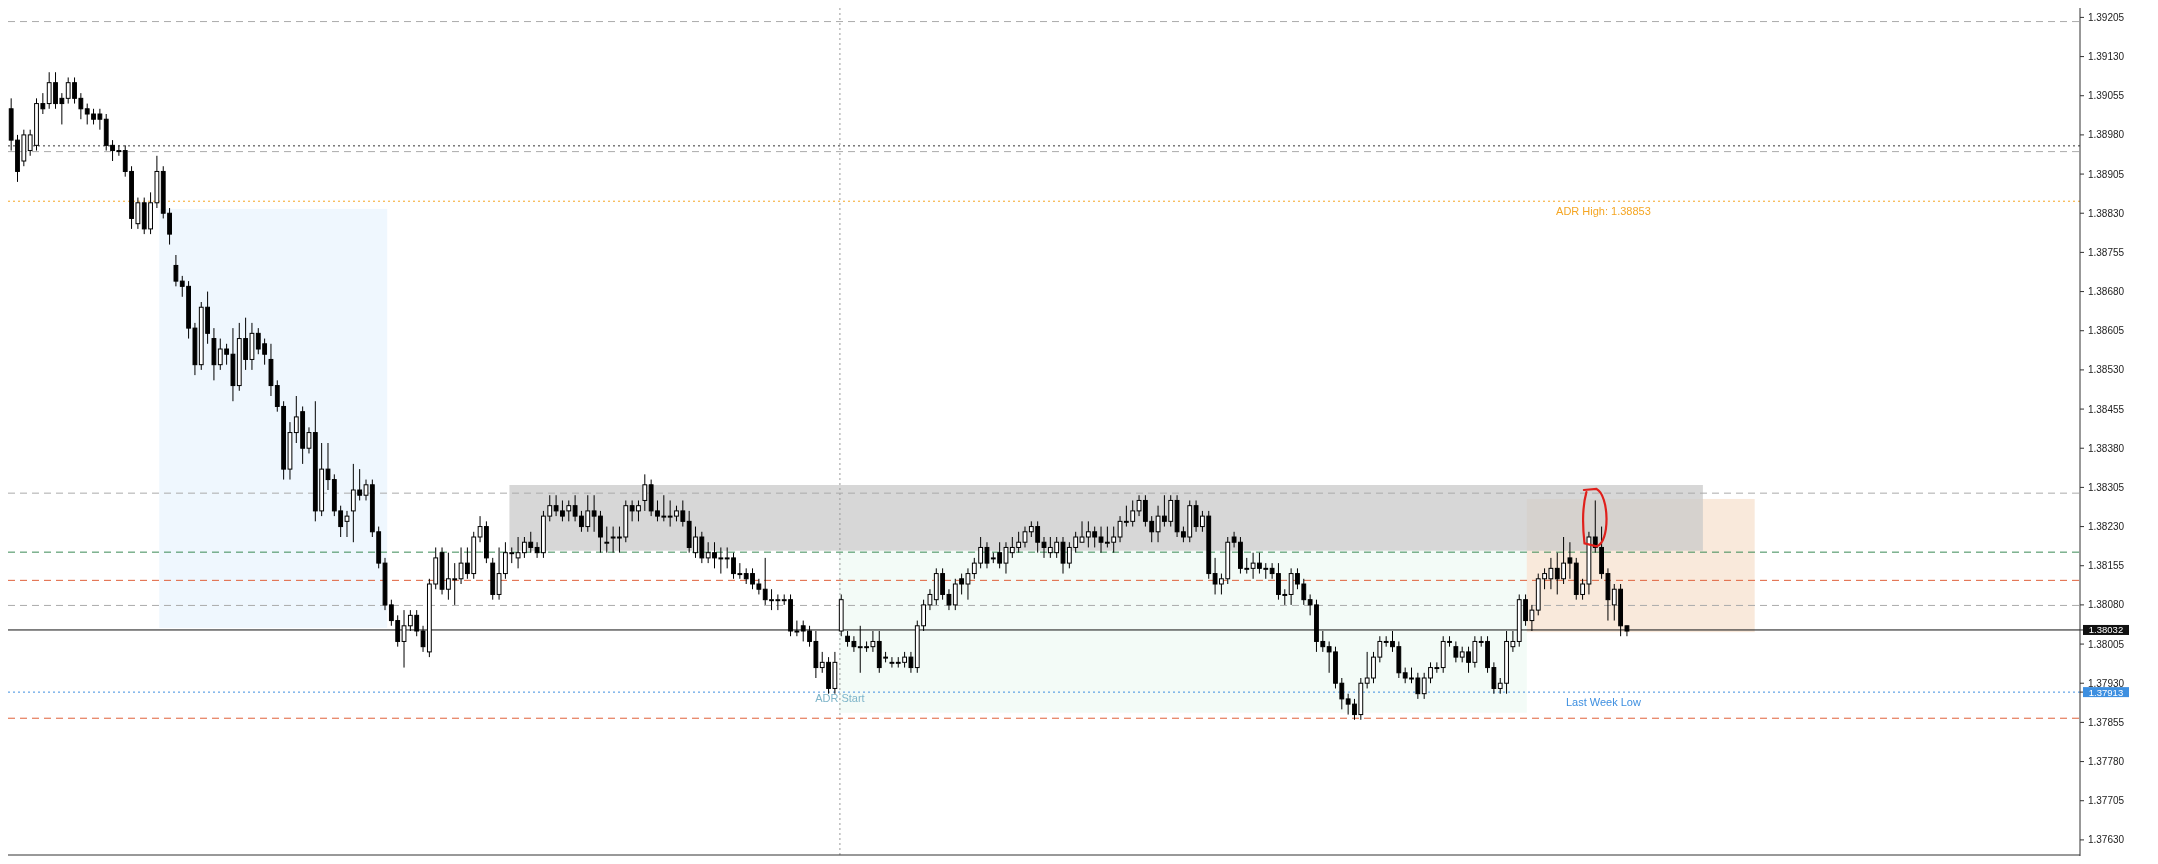 This screenshot has width=2158, height=864. I want to click on y-tick-label: 1.38680, so click(2106, 292).